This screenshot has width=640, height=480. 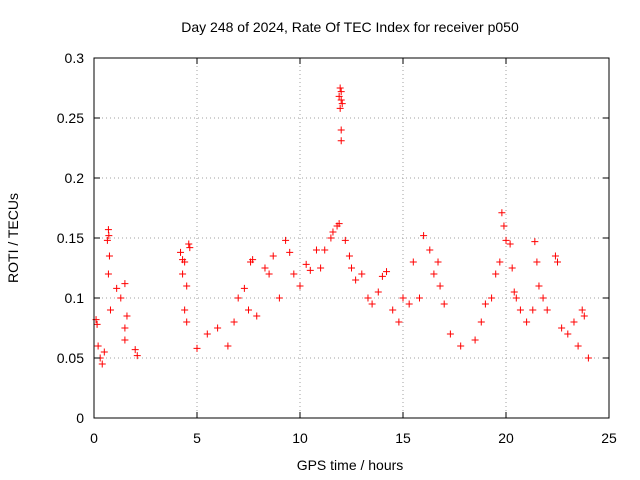 I want to click on x-tick-label: 20, so click(x=506, y=438).